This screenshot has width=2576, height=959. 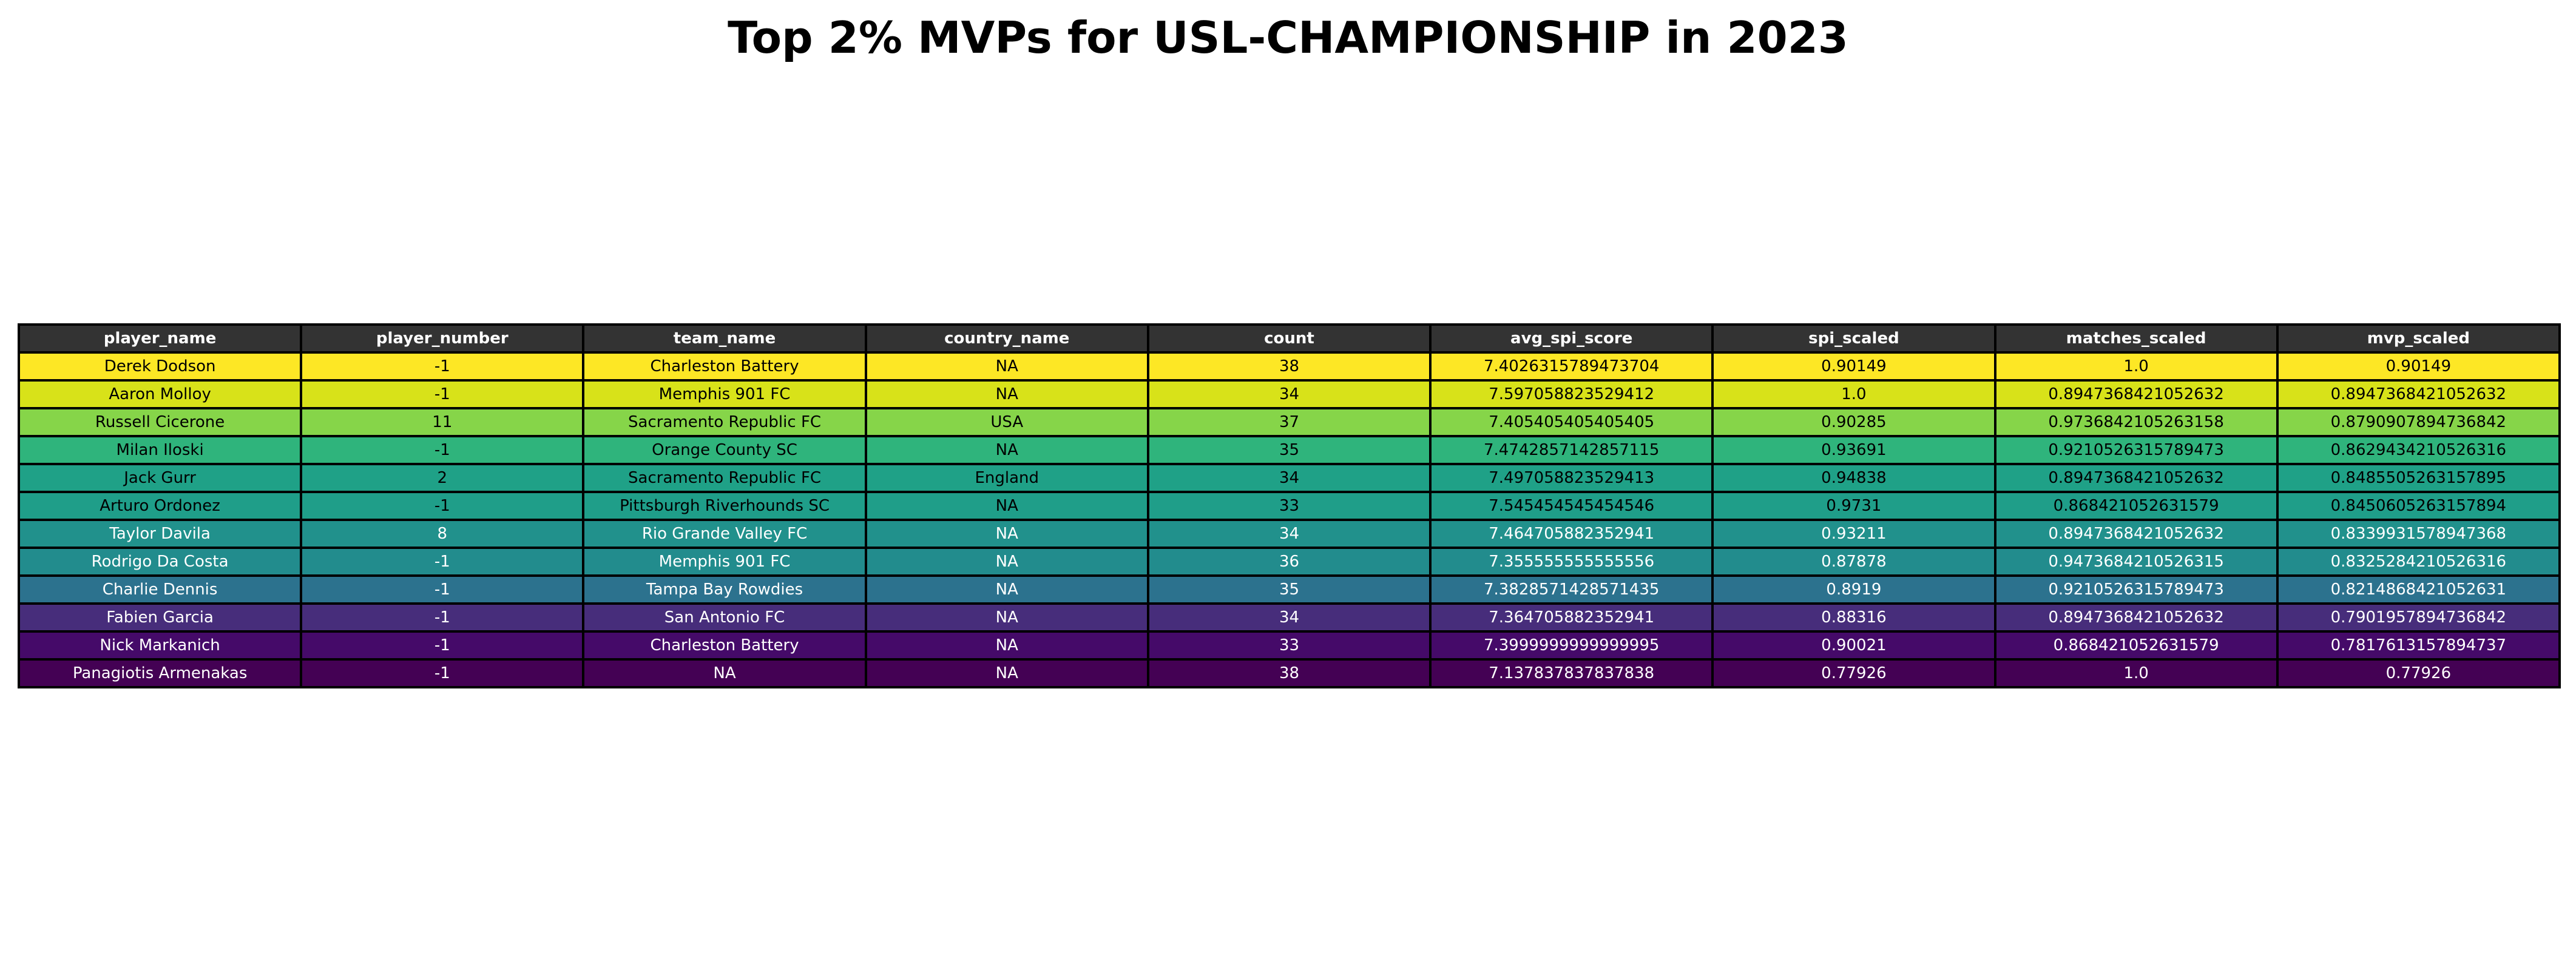 I want to click on table-cell-count: 37, so click(x=1289, y=422).